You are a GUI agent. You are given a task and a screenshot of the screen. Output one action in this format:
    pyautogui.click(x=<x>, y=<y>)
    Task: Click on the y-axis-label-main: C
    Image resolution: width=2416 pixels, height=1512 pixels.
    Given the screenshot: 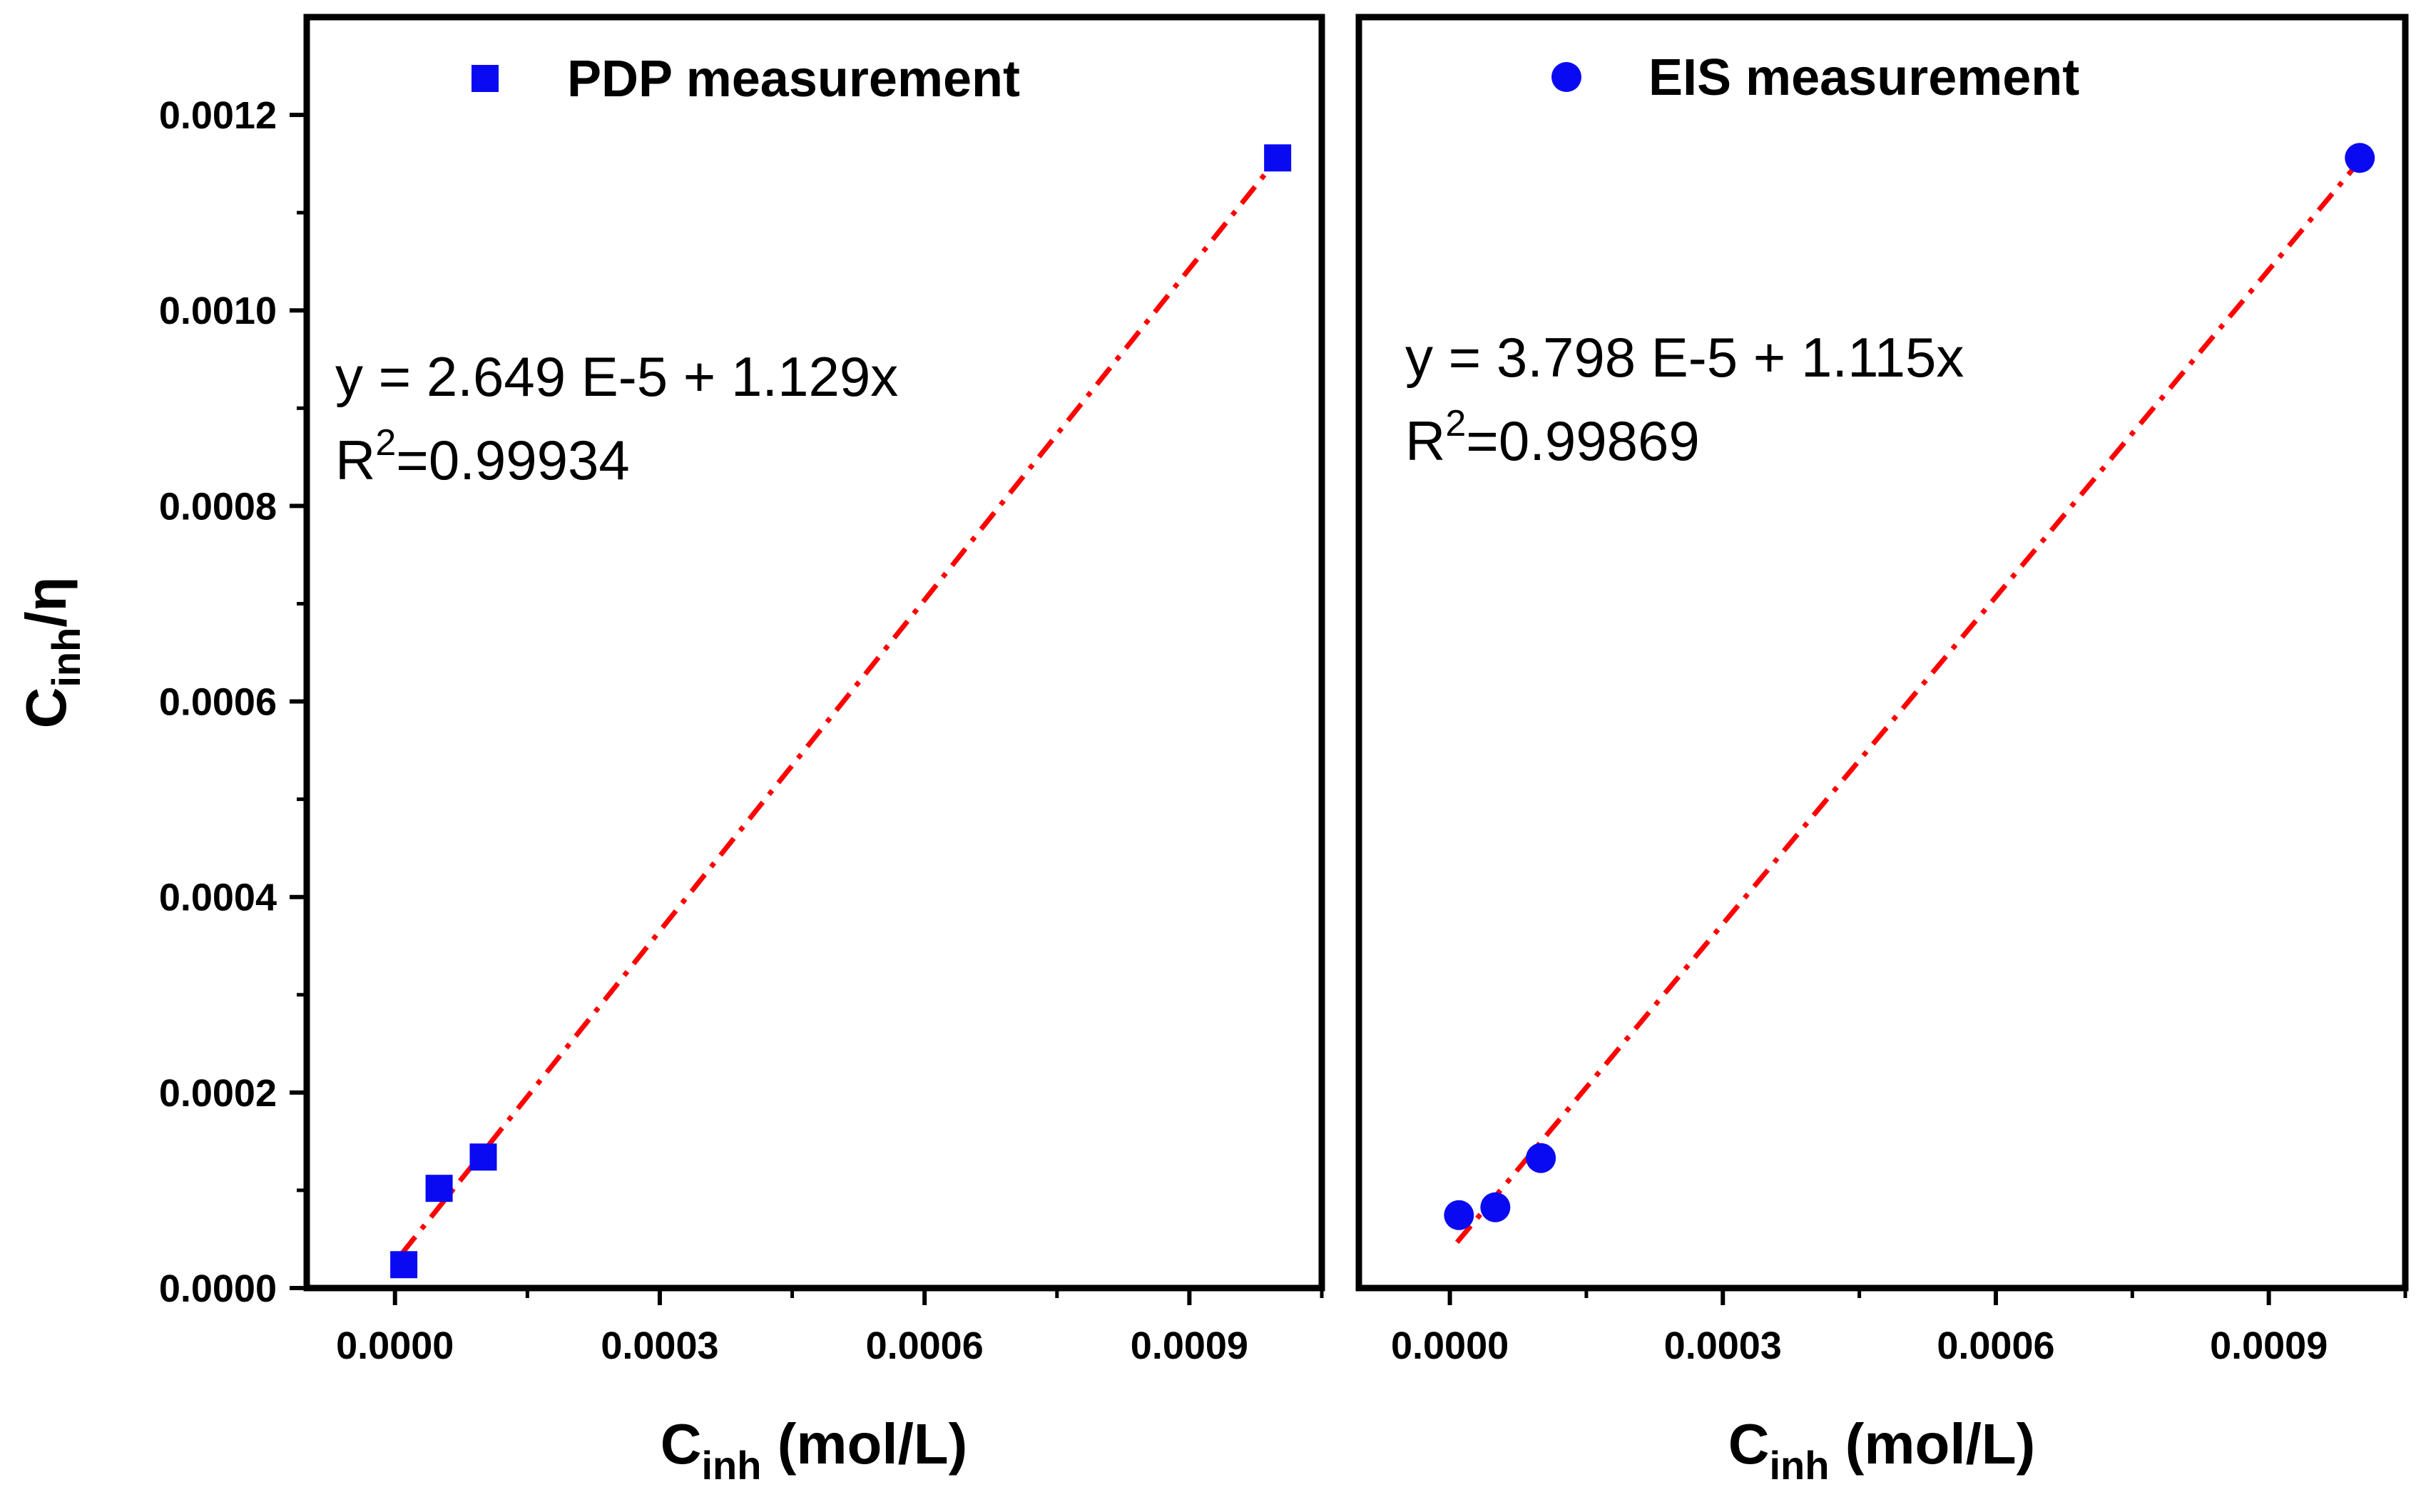 What is the action you would take?
    pyautogui.click(x=46, y=708)
    